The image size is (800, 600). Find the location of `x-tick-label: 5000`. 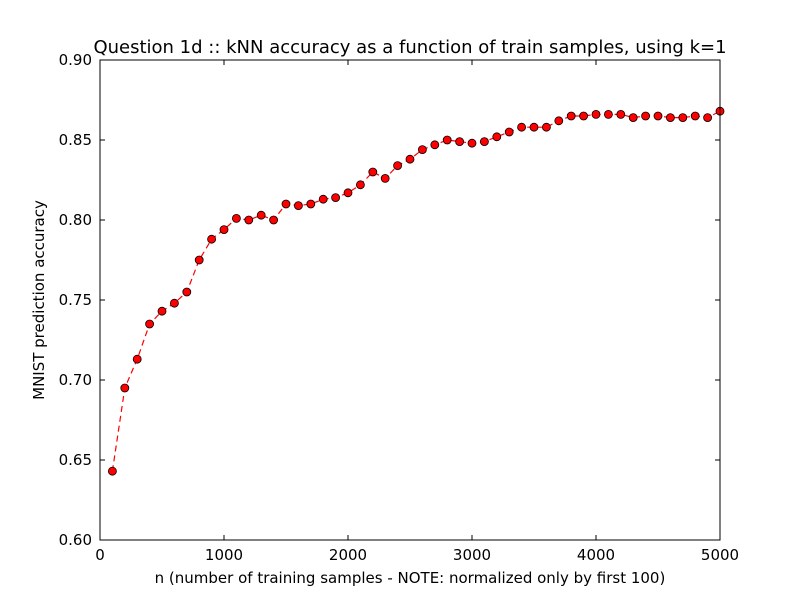

x-tick-label: 5000 is located at coordinates (720, 555).